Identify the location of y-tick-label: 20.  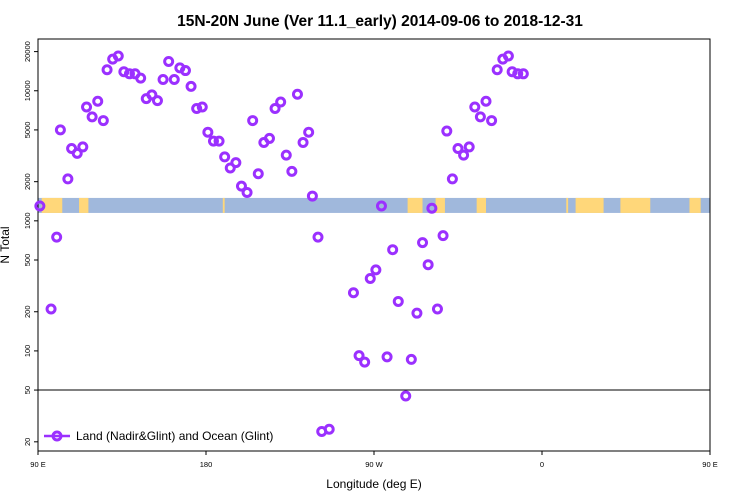
(27, 442).